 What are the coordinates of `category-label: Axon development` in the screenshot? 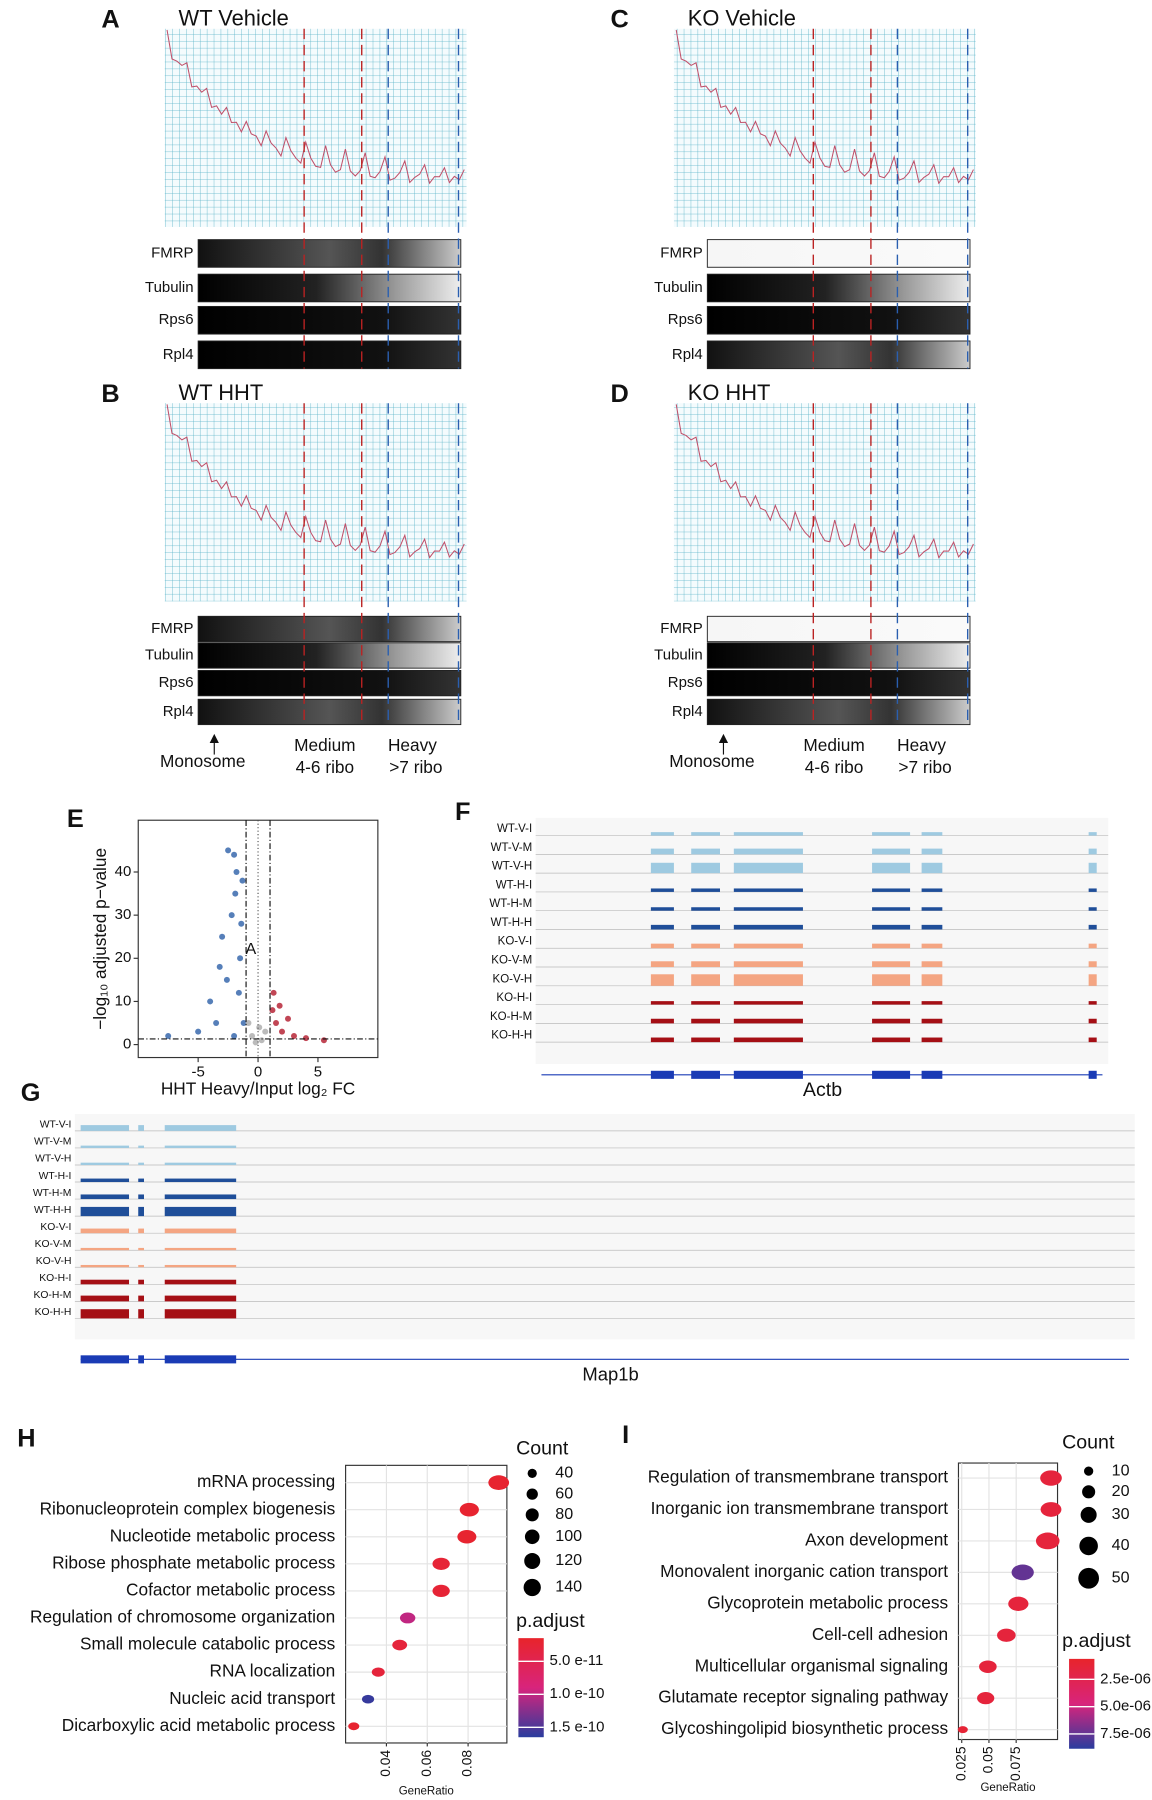 It's located at (876, 1539).